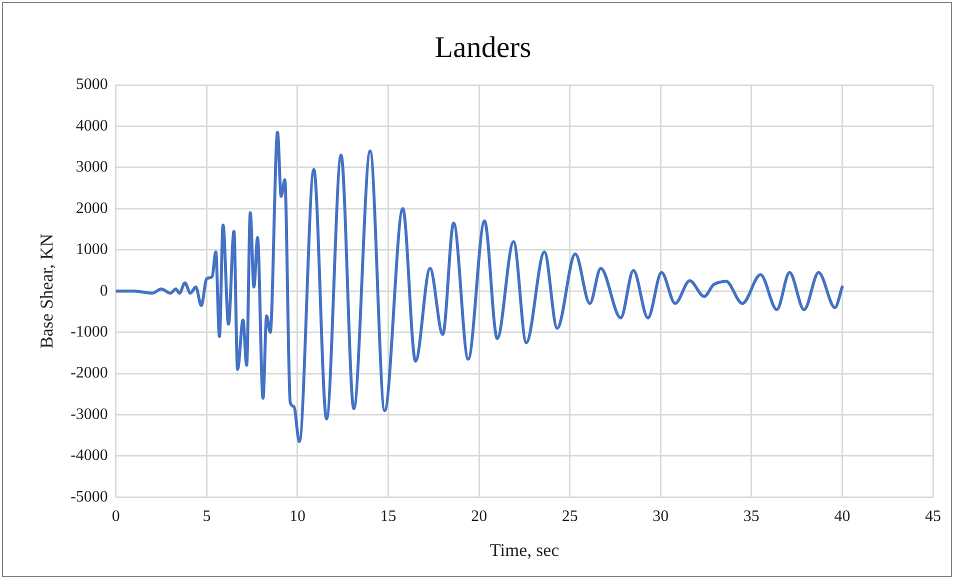  What do you see at coordinates (116, 517) in the screenshot?
I see `x-tick-label: 0` at bounding box center [116, 517].